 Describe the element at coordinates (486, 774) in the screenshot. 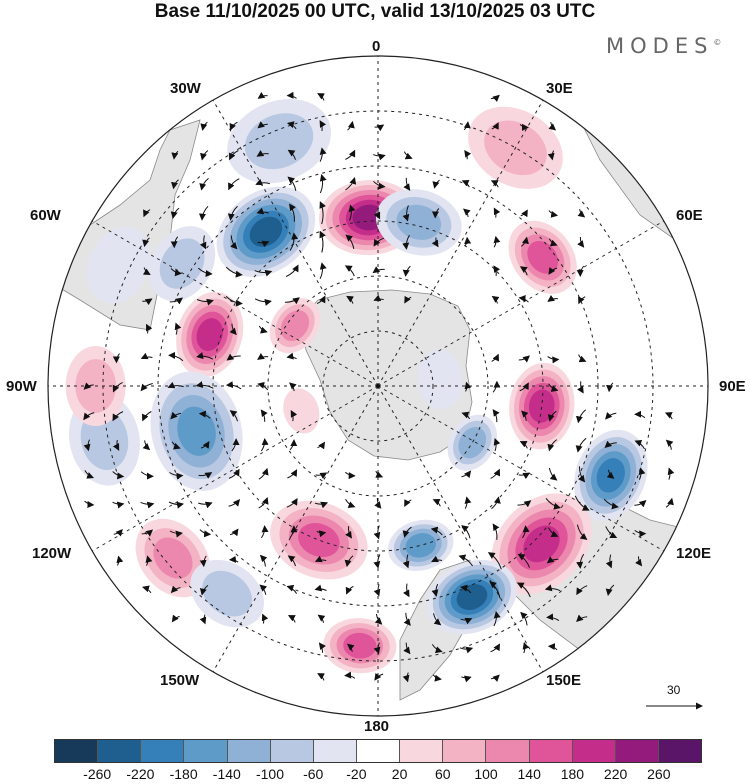

I see `colorbar-tick-label: 100` at that location.